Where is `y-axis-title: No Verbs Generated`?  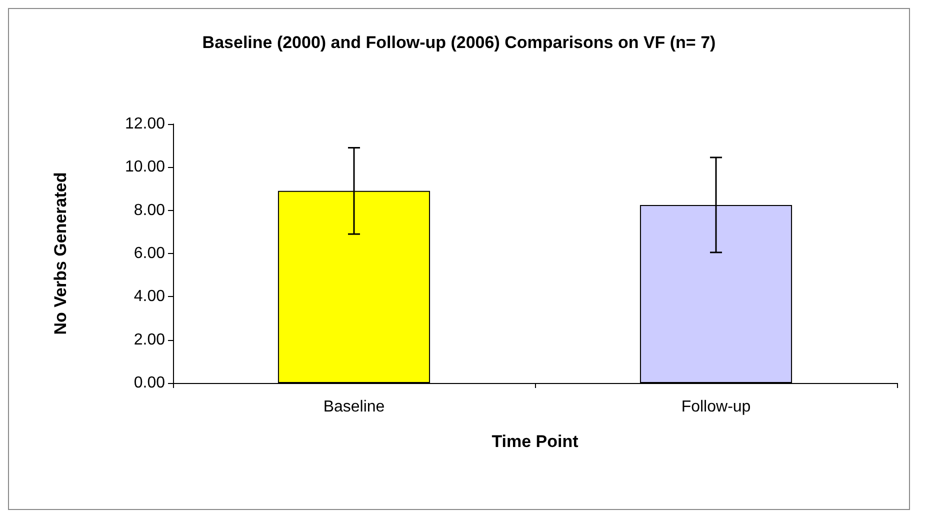
y-axis-title: No Verbs Generated is located at coordinates (60, 253).